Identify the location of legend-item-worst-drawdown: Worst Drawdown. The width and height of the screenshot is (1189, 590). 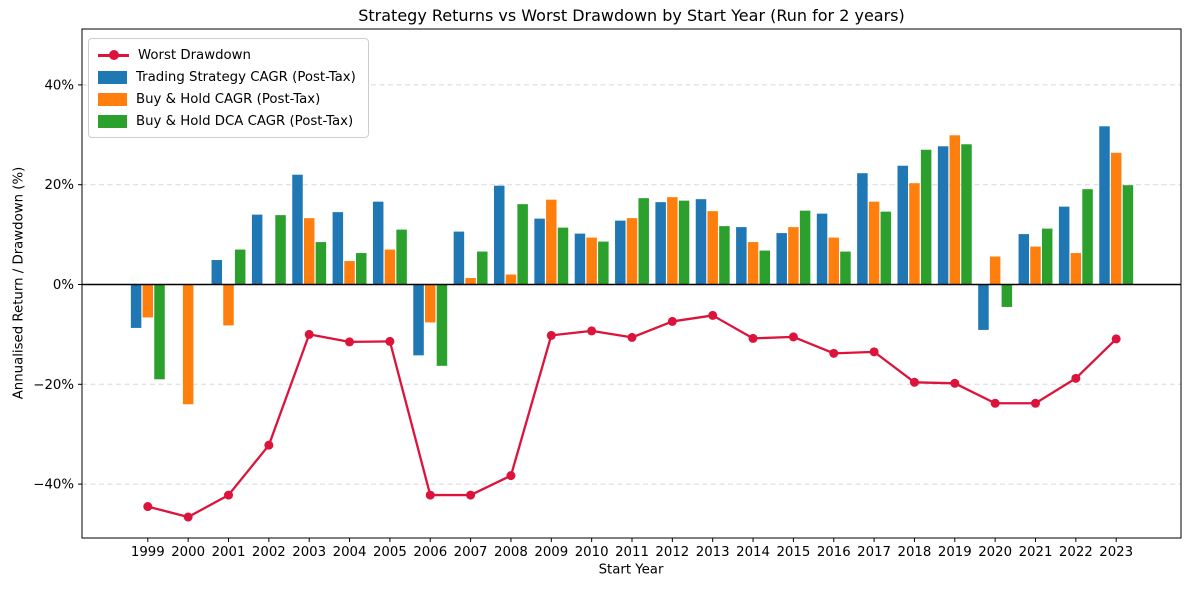
(227, 55).